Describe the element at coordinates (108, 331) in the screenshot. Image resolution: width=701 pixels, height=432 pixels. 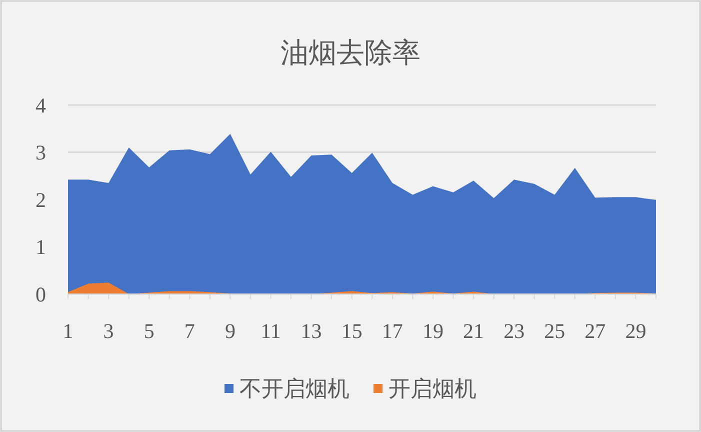
I see `x-tick-label: 3` at that location.